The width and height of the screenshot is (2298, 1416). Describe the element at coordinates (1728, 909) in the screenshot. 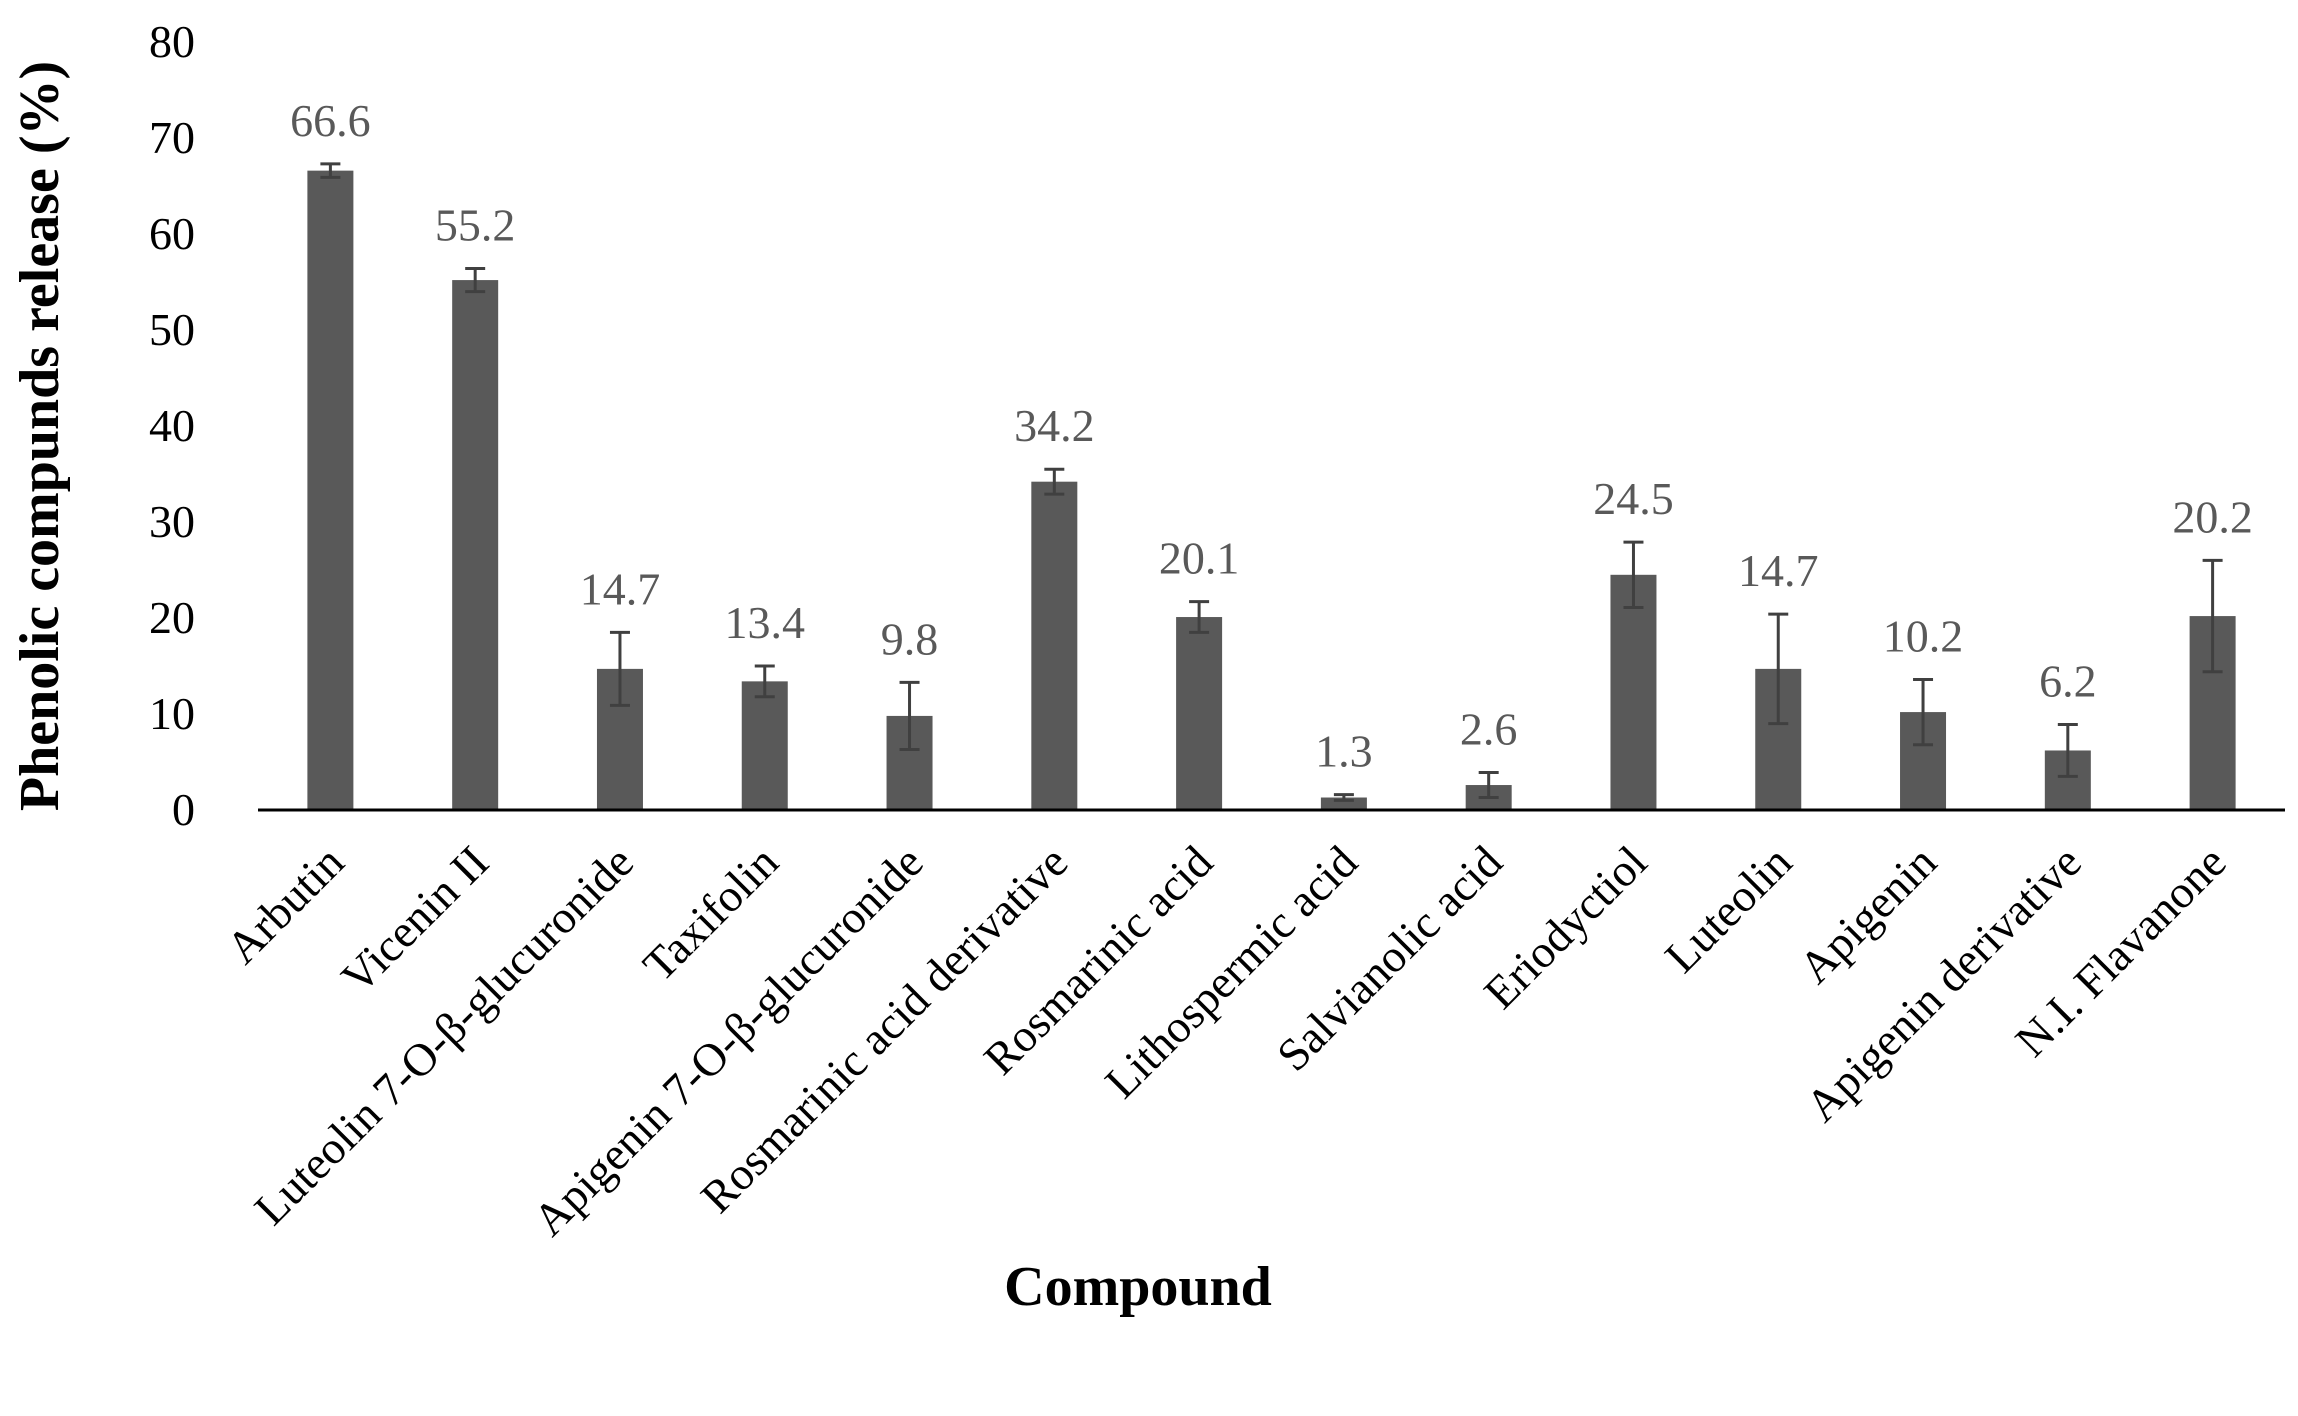

I see `x-tick-label: Luteolin` at that location.